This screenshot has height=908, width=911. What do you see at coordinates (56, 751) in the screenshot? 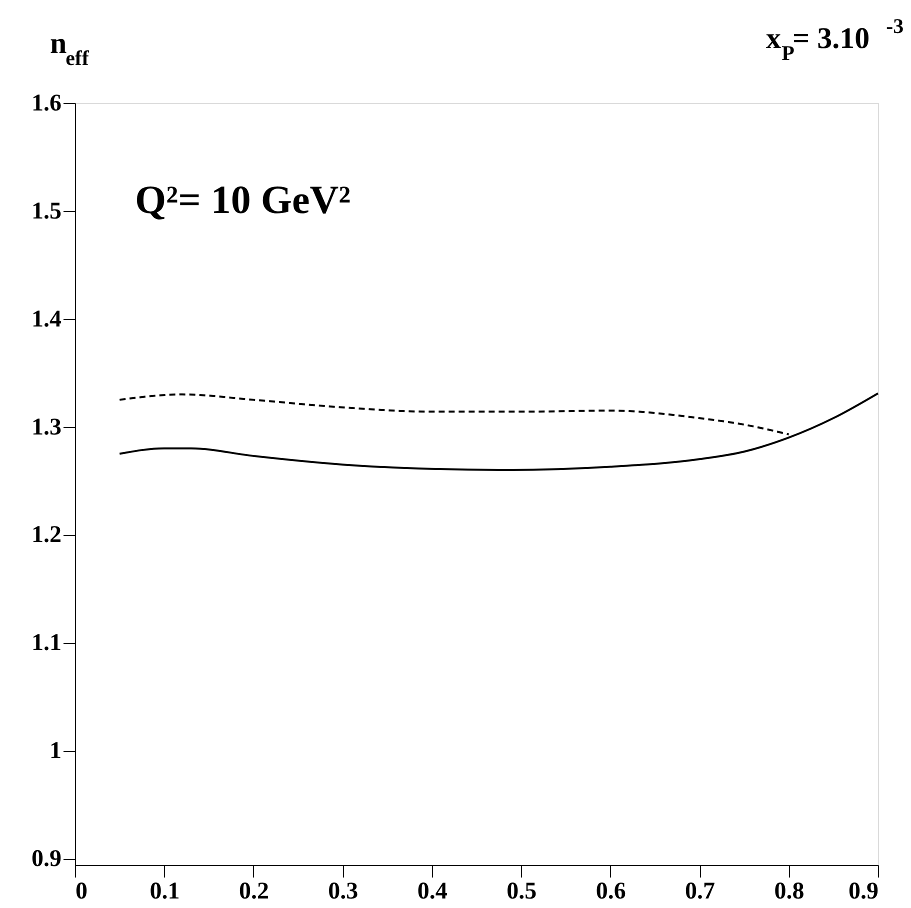
I see `y-tick-label: 1` at bounding box center [56, 751].